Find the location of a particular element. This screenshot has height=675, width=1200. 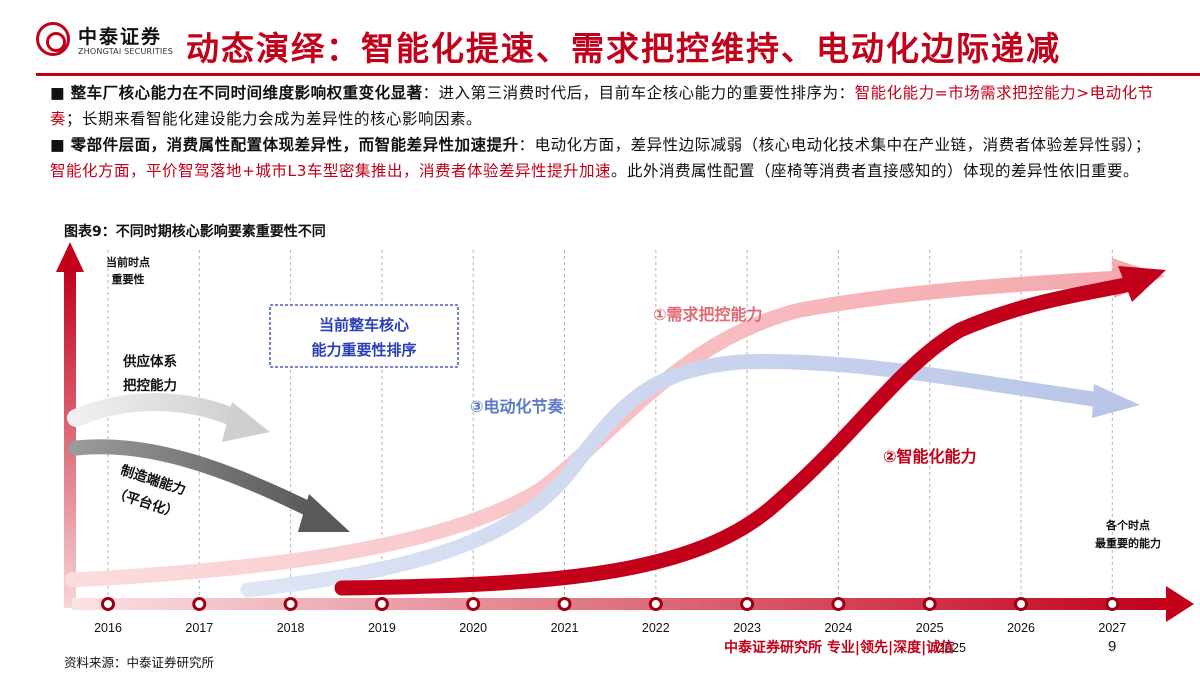

year-label: 2016 is located at coordinates (108, 628).